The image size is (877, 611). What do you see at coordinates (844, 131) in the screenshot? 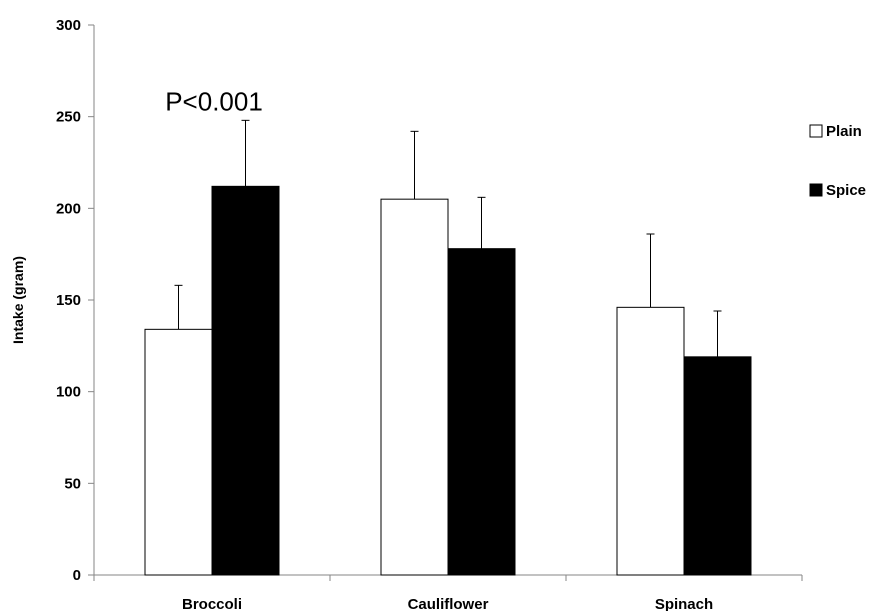
I see `legend-label-plain: Plain` at bounding box center [844, 131].